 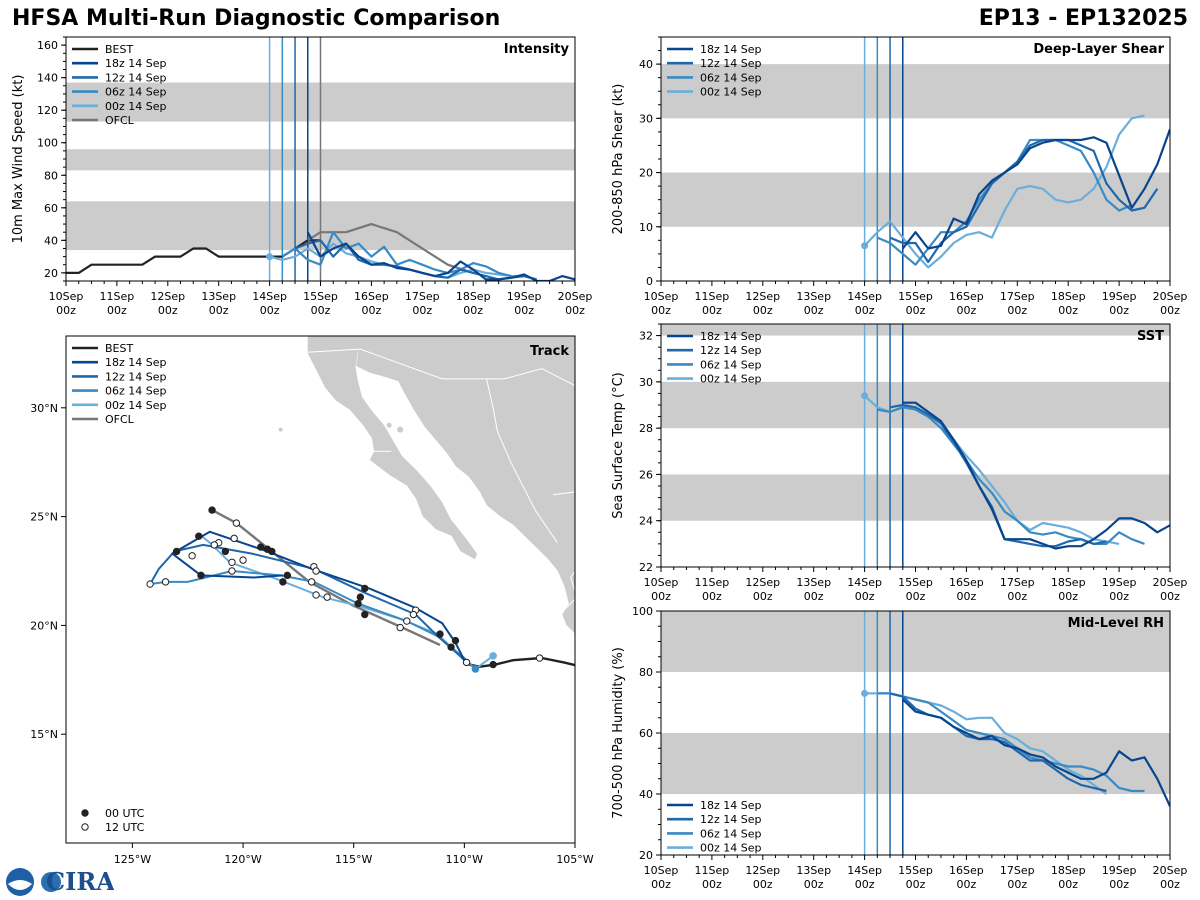 What do you see at coordinates (915, 870) in the screenshot?
I see `rh-xtick-label: 15Sep` at bounding box center [915, 870].